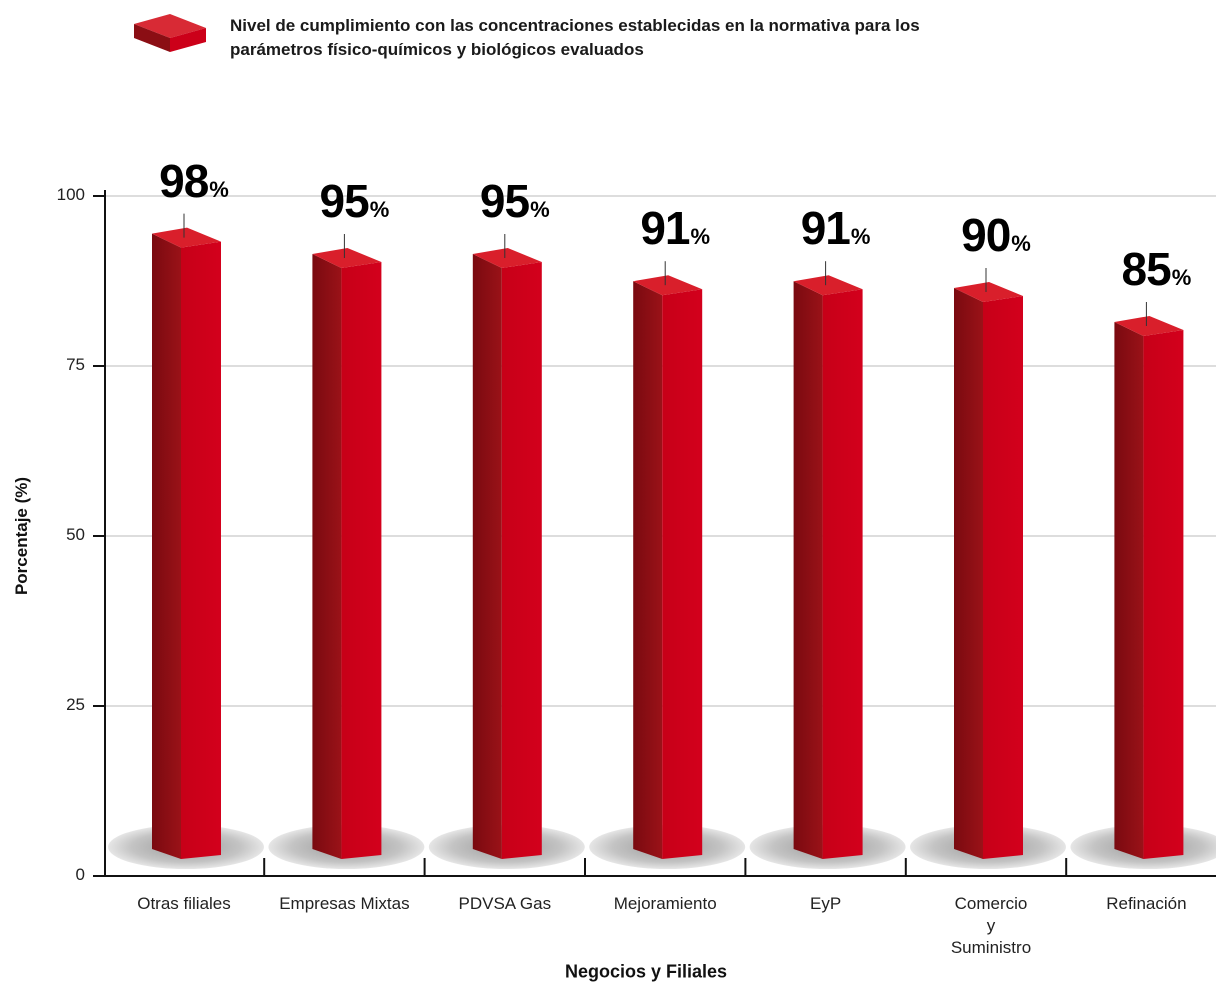 This screenshot has height=992, width=1216. I want to click on x-tick-label: Mejoramiento, so click(665, 904).